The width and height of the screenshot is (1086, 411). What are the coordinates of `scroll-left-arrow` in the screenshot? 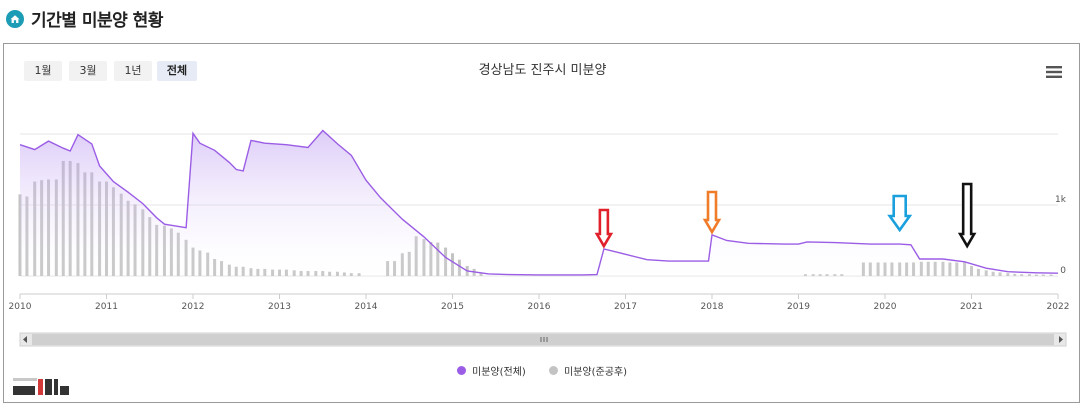 It's located at (25, 339).